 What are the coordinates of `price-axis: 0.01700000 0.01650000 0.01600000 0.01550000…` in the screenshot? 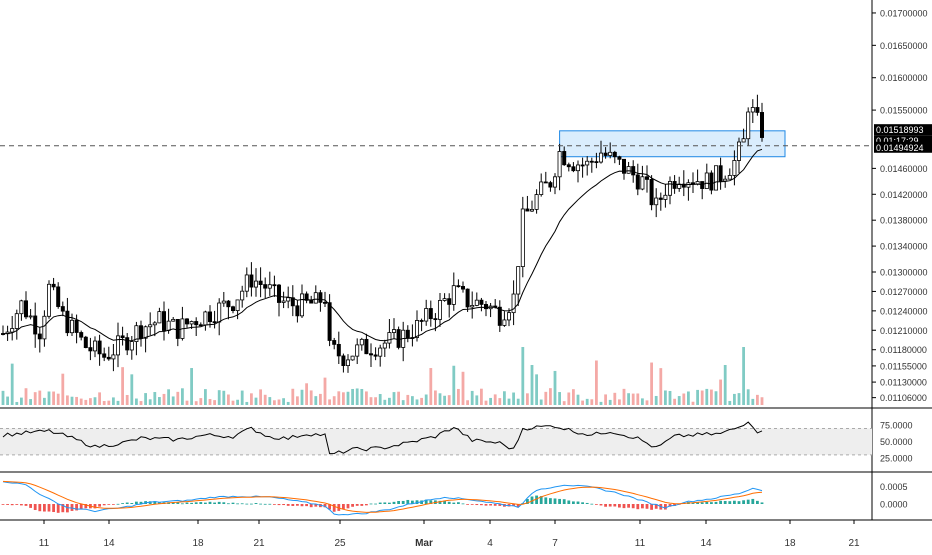 It's located at (902, 259).